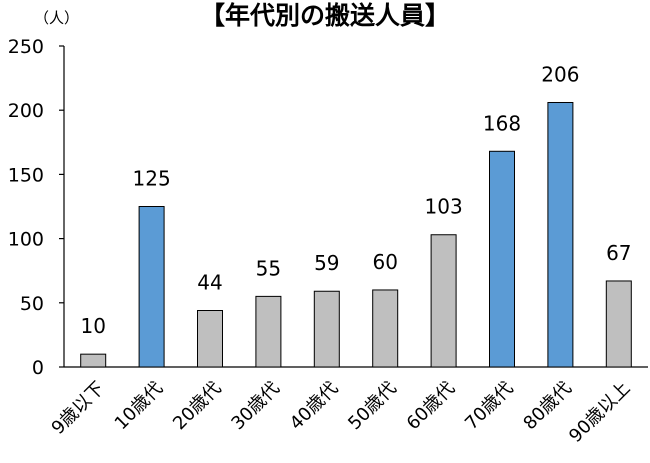 The width and height of the screenshot is (650, 463). I want to click on y-axis: 0 50 100 150 200 250, so click(36, 207).